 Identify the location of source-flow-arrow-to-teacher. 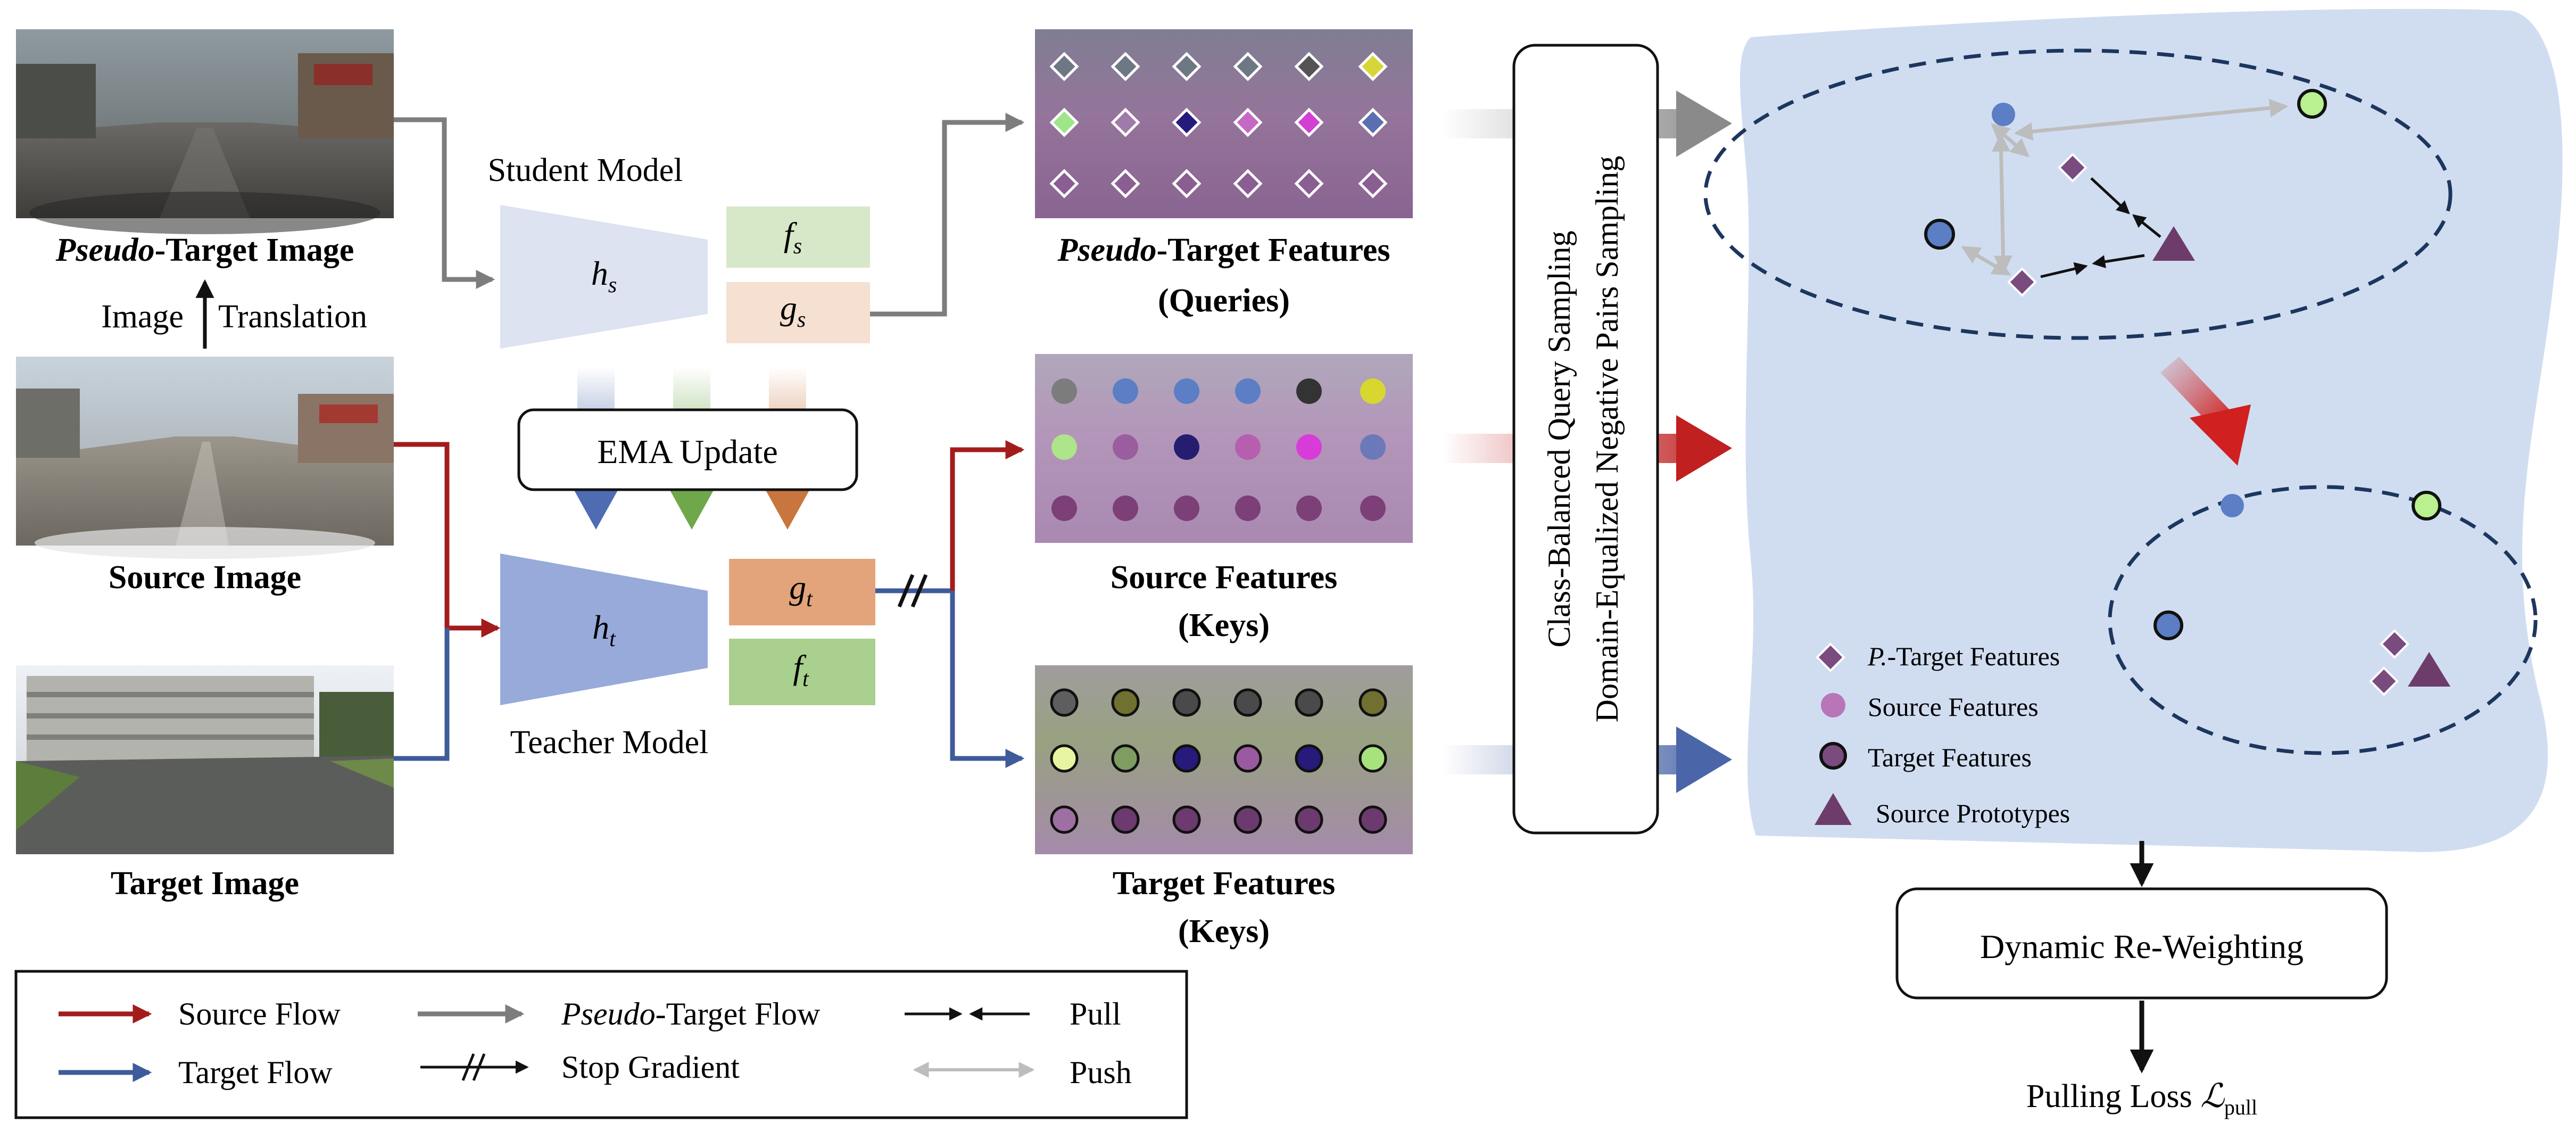
(447, 540).